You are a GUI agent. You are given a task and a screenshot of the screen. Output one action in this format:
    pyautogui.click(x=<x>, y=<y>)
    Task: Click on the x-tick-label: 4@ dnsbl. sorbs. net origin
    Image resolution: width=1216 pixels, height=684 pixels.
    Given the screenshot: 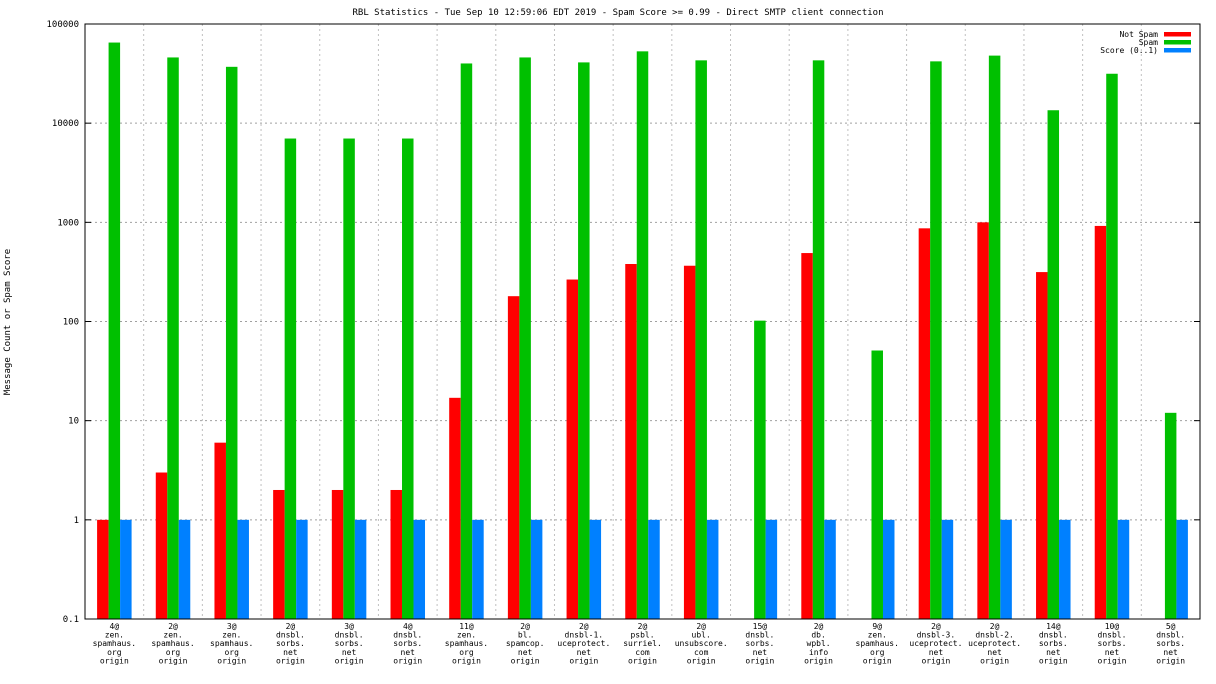 What is the action you would take?
    pyautogui.click(x=407, y=643)
    